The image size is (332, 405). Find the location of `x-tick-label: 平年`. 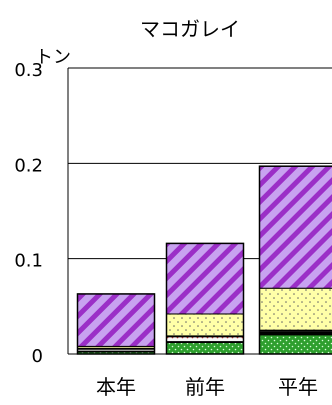

x-tick-label: 平年 is located at coordinates (298, 387).